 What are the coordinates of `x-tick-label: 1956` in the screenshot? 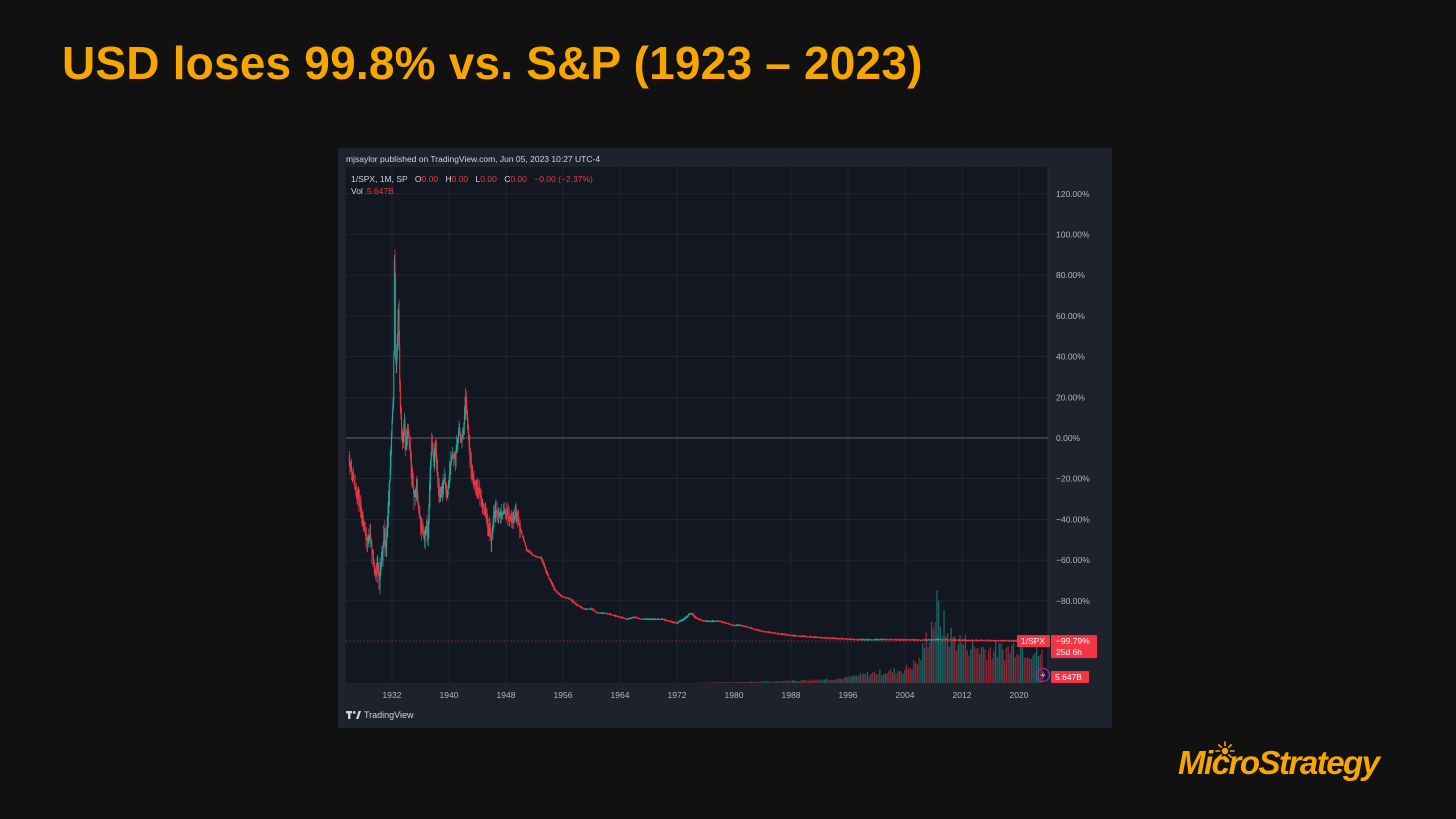 It's located at (563, 695).